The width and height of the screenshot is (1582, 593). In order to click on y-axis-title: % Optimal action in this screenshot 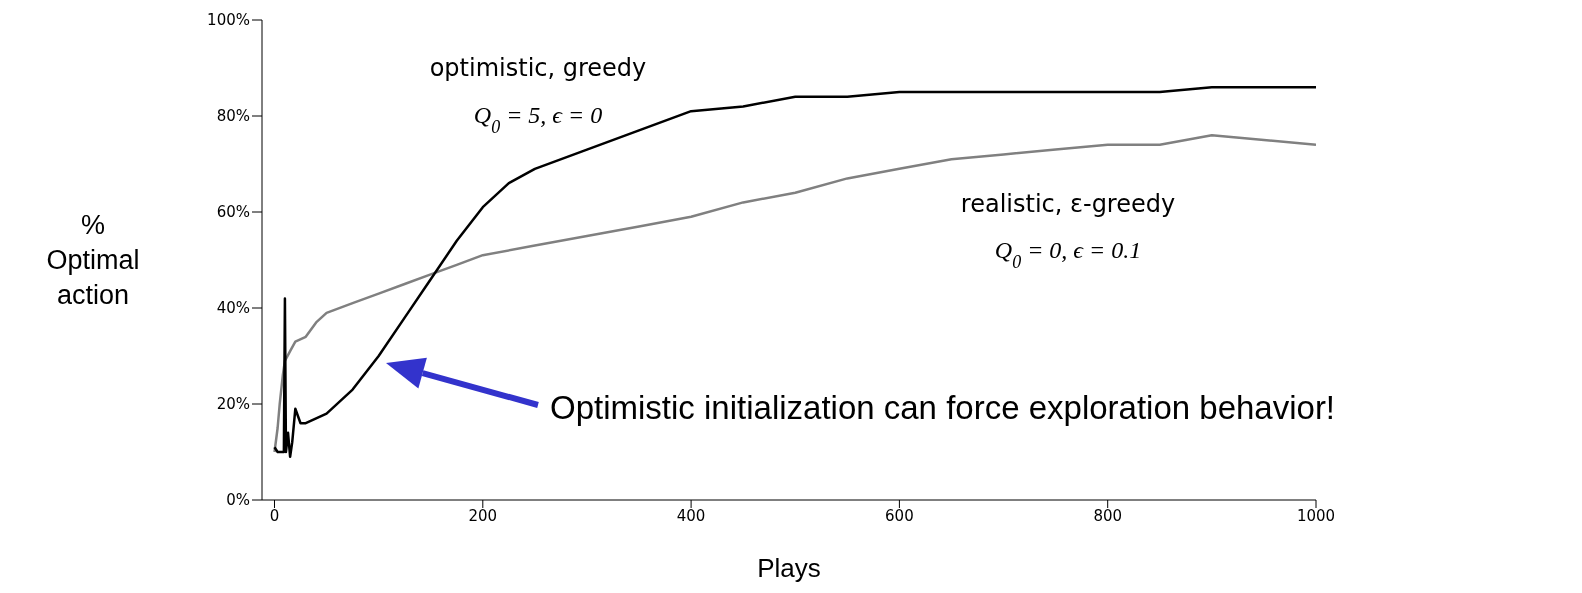, I will do `click(93, 260)`.